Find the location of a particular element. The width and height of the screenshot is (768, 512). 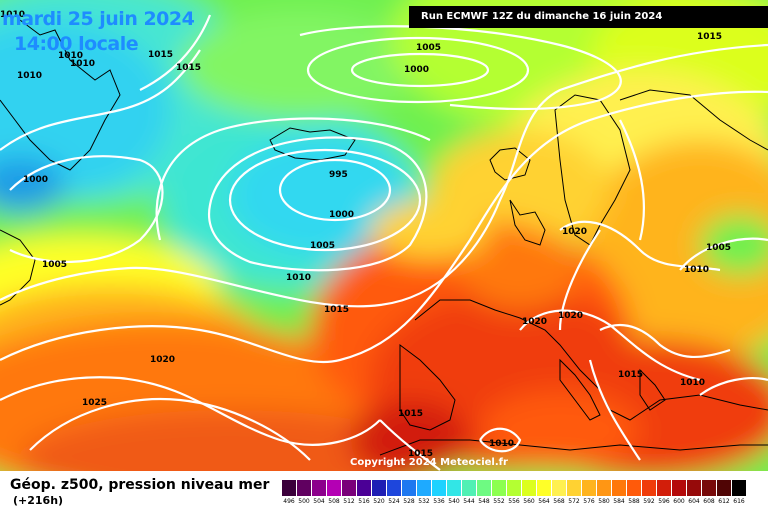

forecast-time: 14:00 locale is located at coordinates (76, 44).